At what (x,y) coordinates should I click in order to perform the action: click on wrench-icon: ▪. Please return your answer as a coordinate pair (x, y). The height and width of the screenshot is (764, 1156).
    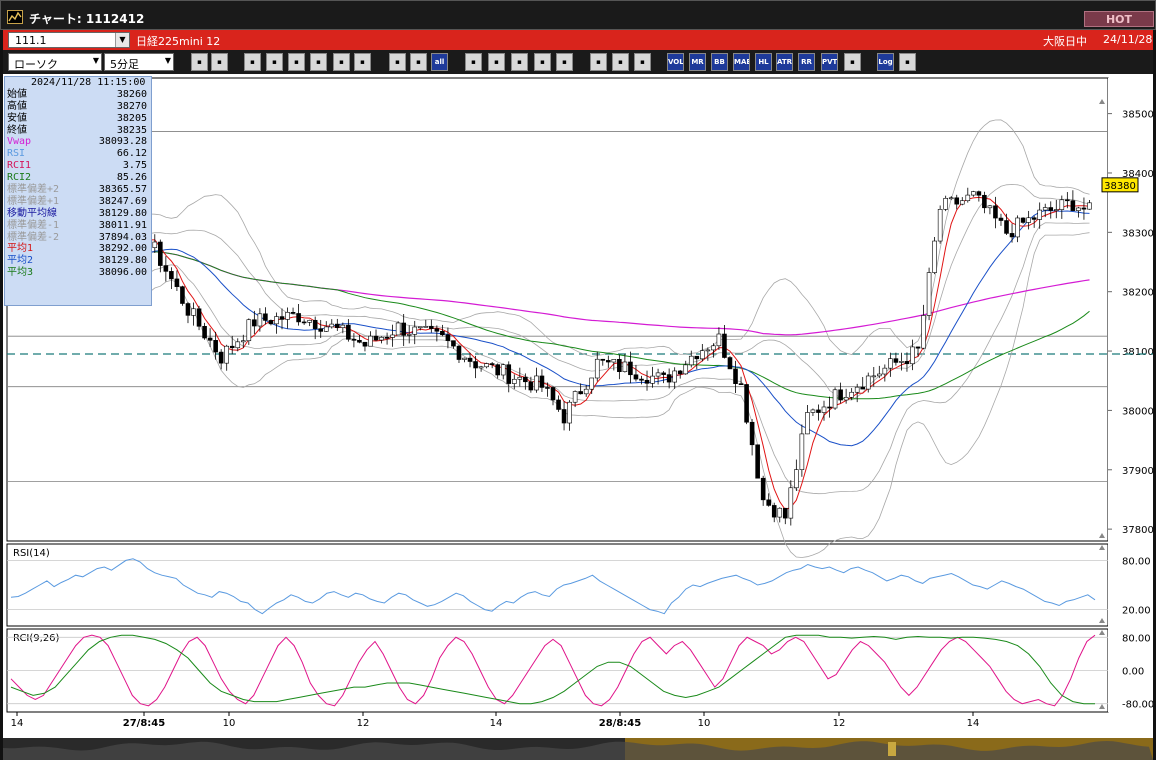
    Looking at the image, I should click on (620, 62).